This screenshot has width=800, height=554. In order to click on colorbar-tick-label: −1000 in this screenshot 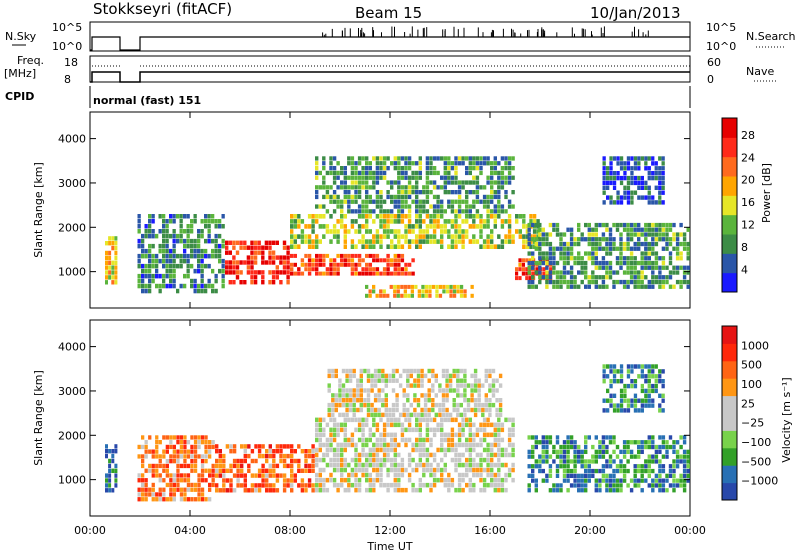, I will do `click(759, 481)`.